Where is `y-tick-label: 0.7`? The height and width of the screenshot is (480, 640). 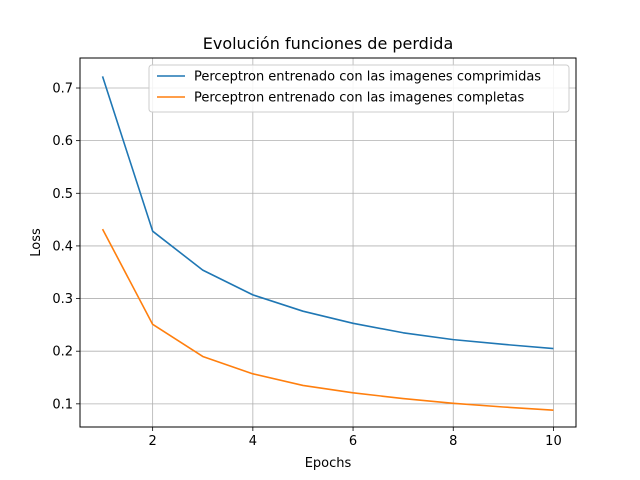 y-tick-label: 0.7 is located at coordinates (62, 89).